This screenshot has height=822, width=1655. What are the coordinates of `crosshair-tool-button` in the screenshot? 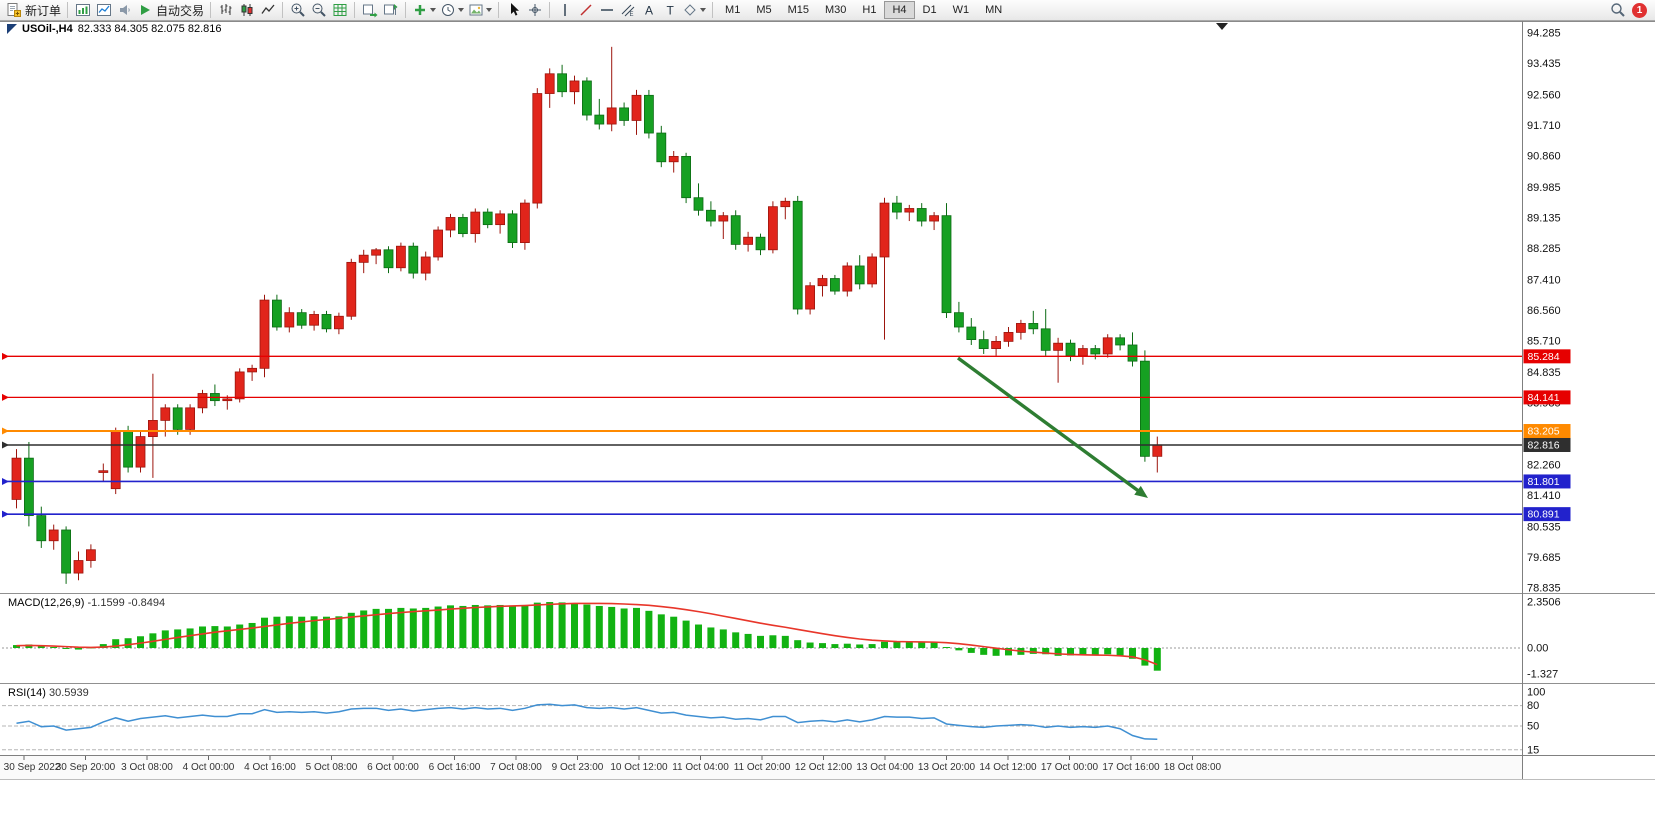 It's located at (534, 10).